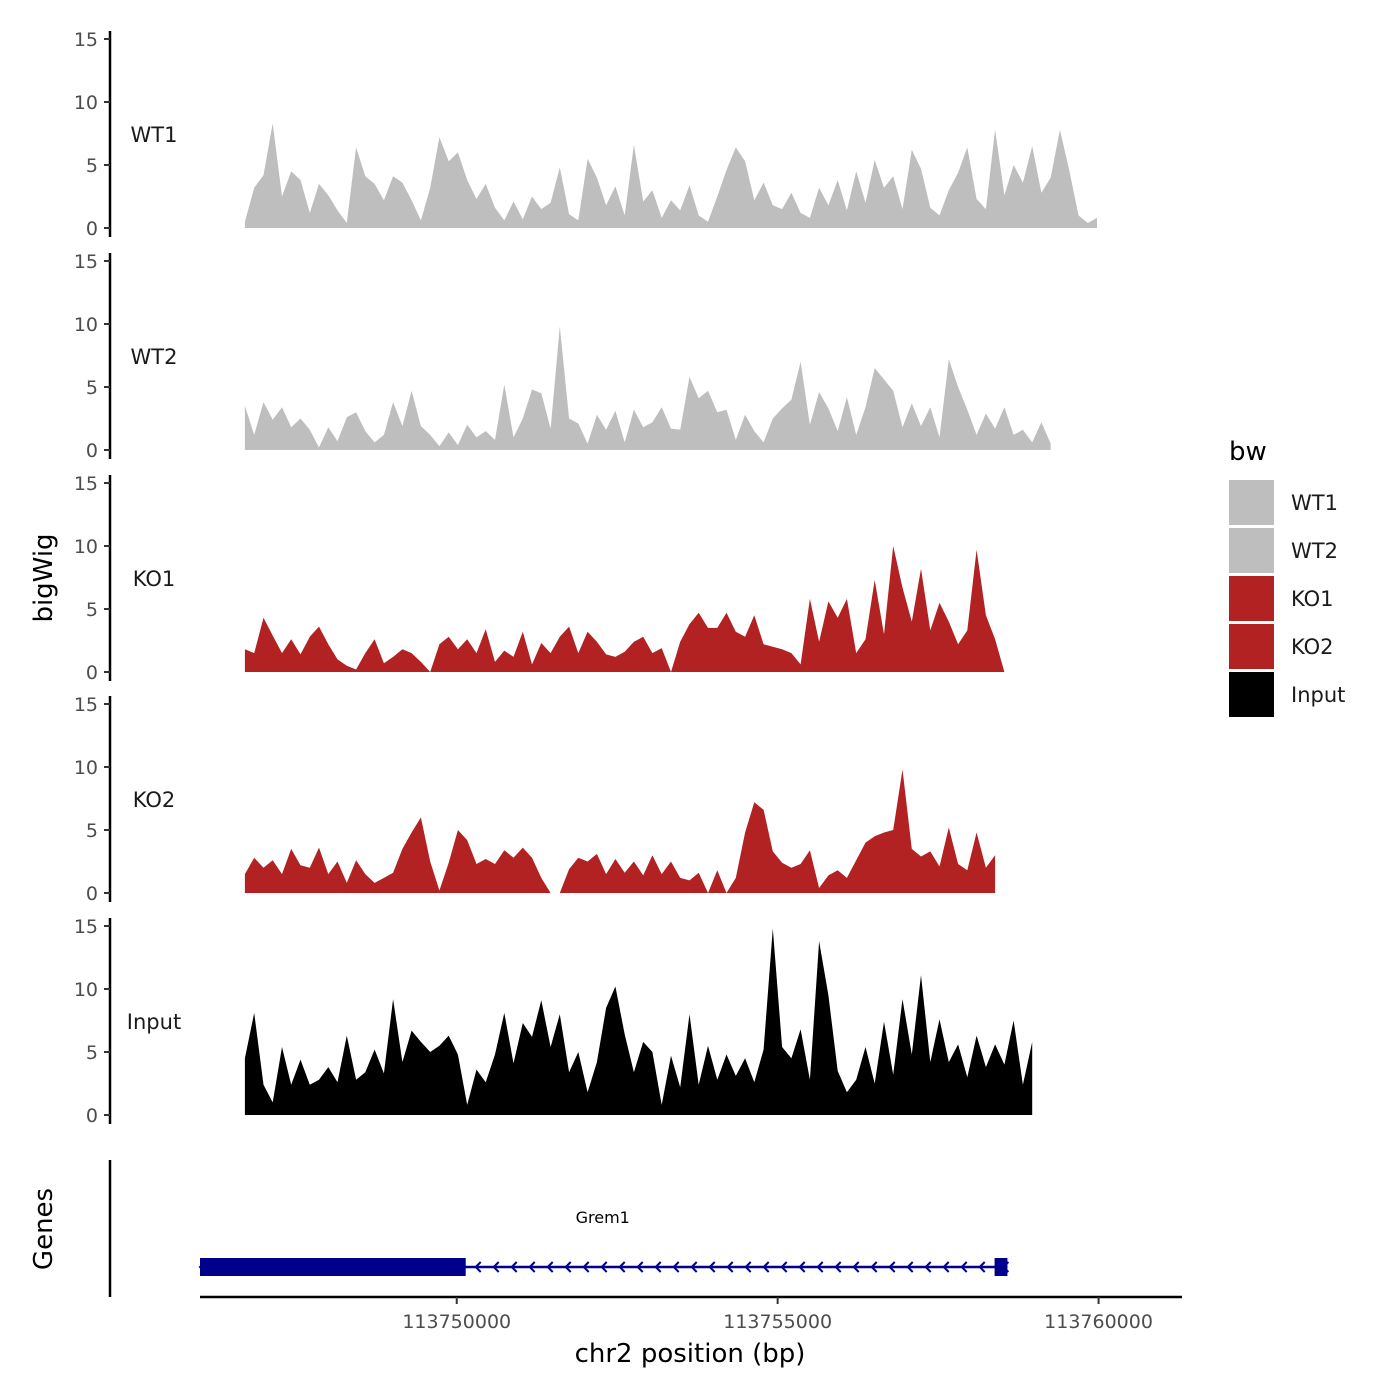  What do you see at coordinates (1281, 598) in the screenshot?
I see `legend-item-ko1: KO1` at bounding box center [1281, 598].